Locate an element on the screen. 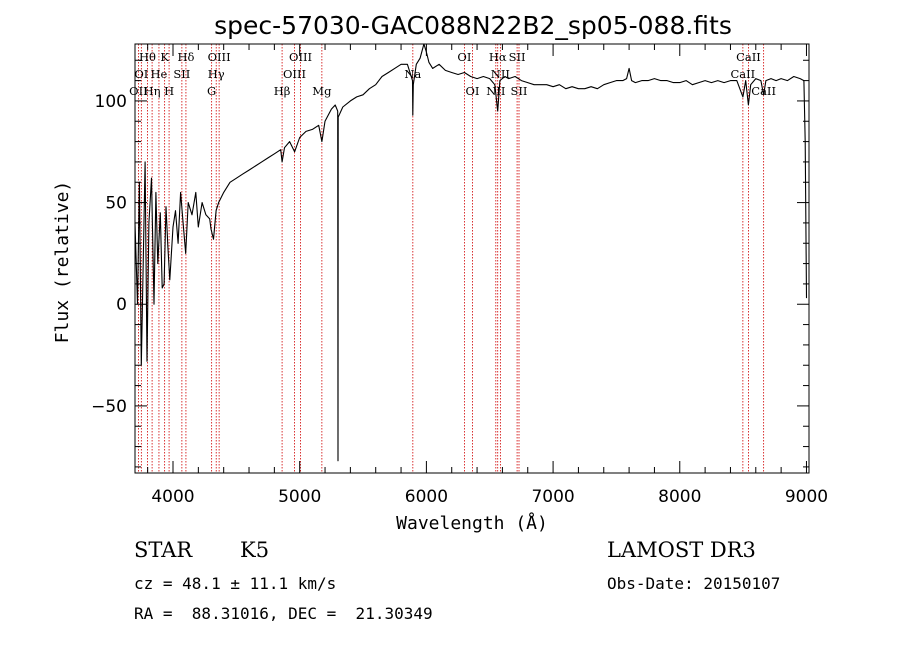  y-axis-label: Flux (relative) is located at coordinates (62, 262).